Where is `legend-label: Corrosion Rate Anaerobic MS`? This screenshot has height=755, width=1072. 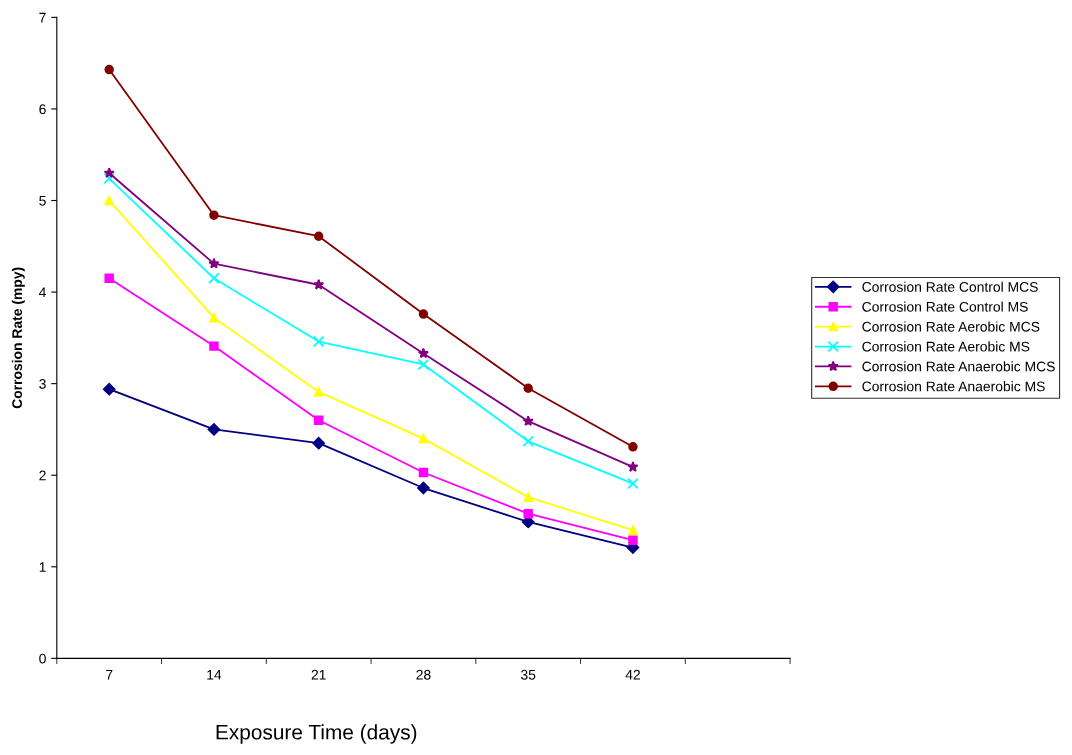 legend-label: Corrosion Rate Anaerobic MS is located at coordinates (953, 386).